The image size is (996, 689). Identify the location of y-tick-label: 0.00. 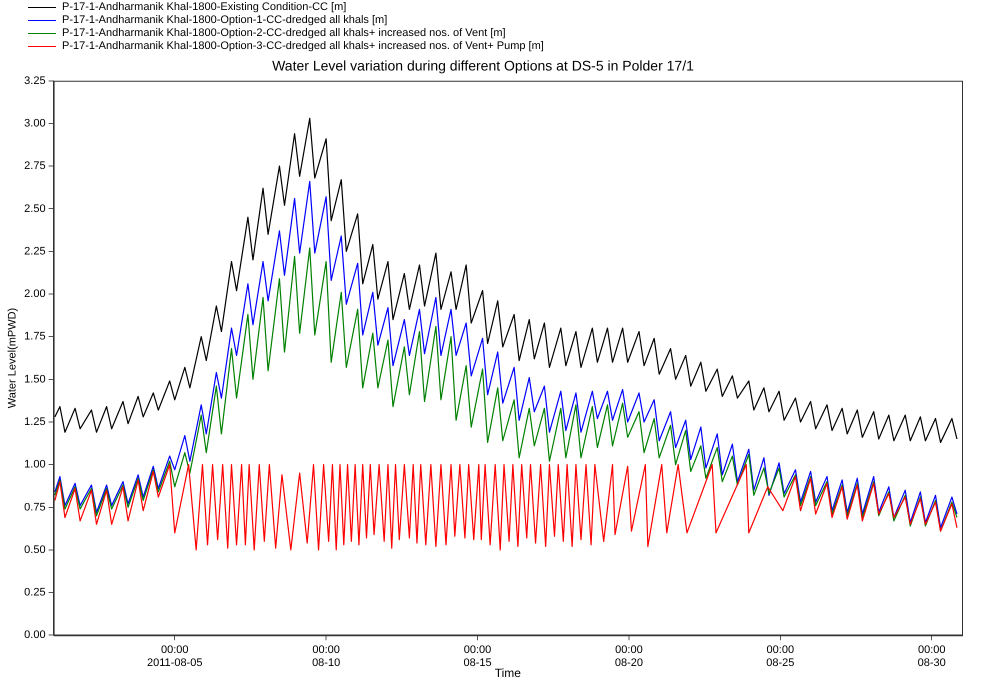
(35, 635).